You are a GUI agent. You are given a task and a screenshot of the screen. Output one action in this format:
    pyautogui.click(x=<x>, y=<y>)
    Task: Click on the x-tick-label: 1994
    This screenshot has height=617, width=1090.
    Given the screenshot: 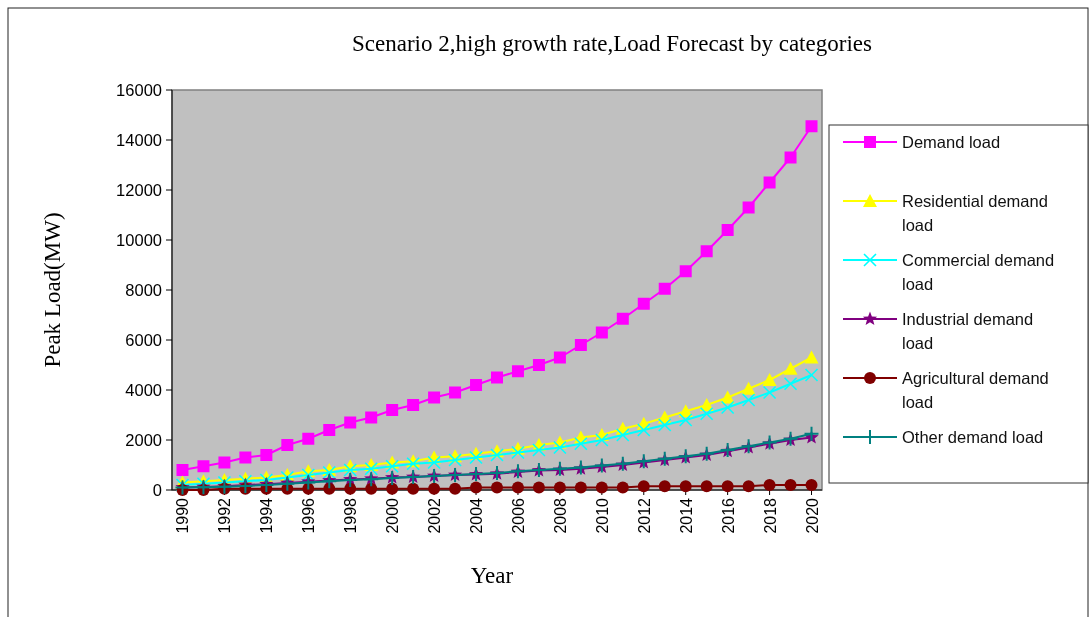 What is the action you would take?
    pyautogui.click(x=267, y=515)
    